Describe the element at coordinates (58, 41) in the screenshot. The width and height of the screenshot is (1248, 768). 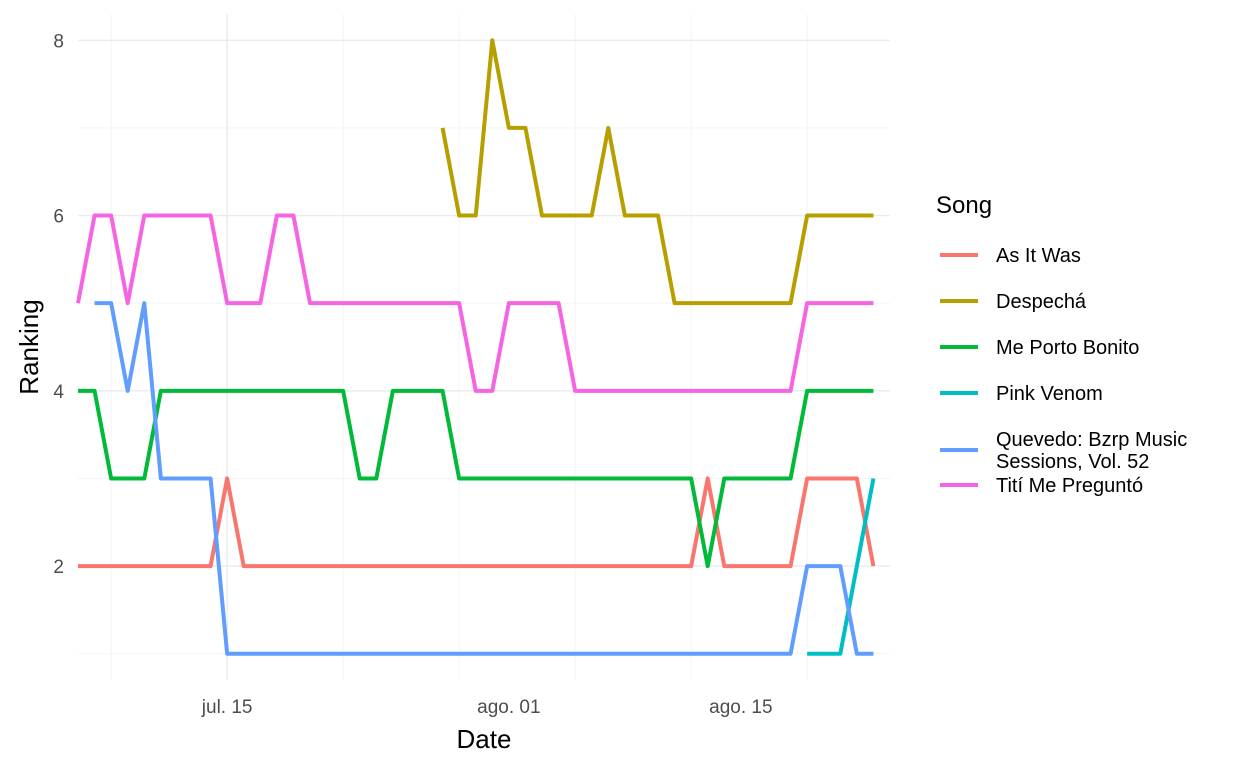
I see `y-tick-label: 8` at that location.